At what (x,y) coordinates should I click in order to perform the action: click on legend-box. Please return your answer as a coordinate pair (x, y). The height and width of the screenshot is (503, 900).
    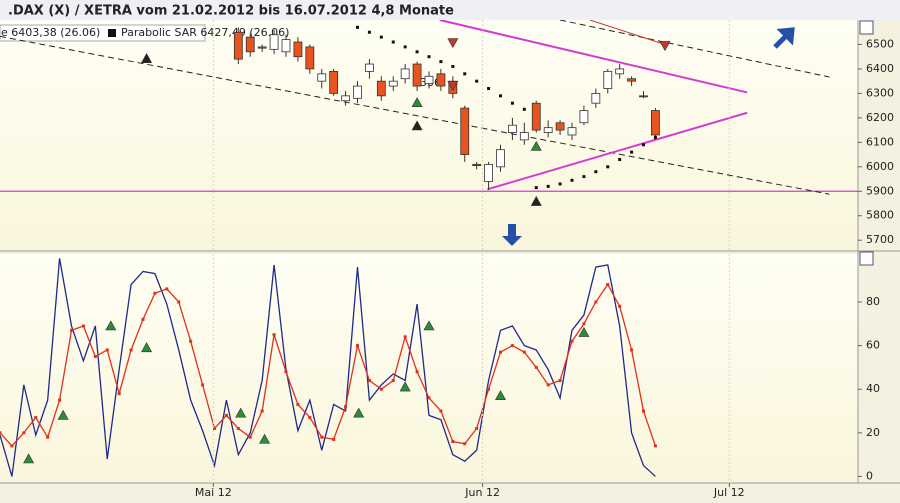
    Looking at the image, I should click on (103, 33).